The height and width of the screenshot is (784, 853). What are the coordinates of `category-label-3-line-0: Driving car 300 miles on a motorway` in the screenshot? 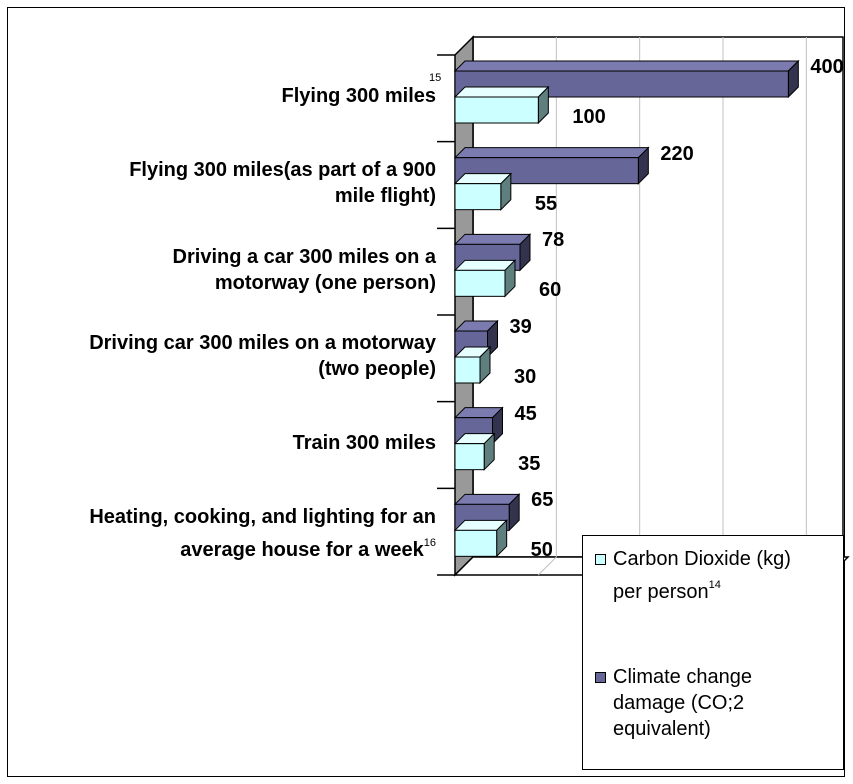 It's located at (262, 343).